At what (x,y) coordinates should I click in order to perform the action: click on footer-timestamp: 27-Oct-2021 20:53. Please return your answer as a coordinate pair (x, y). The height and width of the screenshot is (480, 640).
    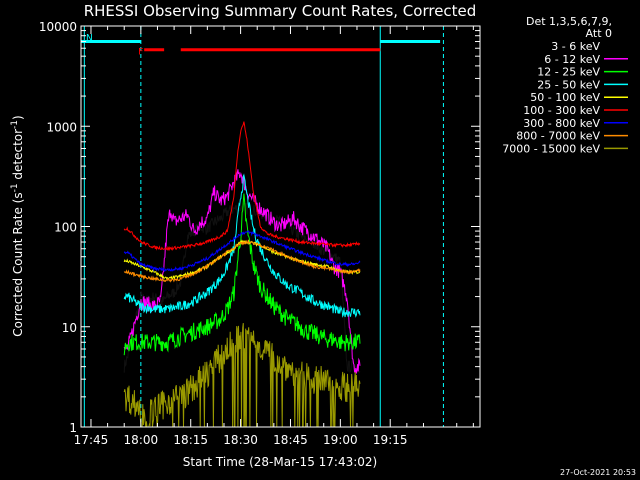
    Looking at the image, I should click on (598, 472).